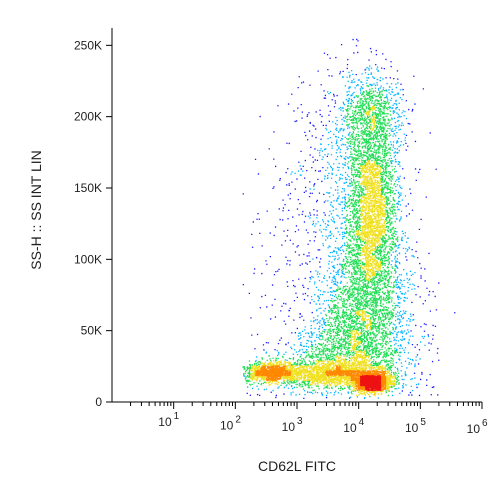  Describe the element at coordinates (88, 45) in the screenshot. I see `y-tick-label: 250K` at that location.